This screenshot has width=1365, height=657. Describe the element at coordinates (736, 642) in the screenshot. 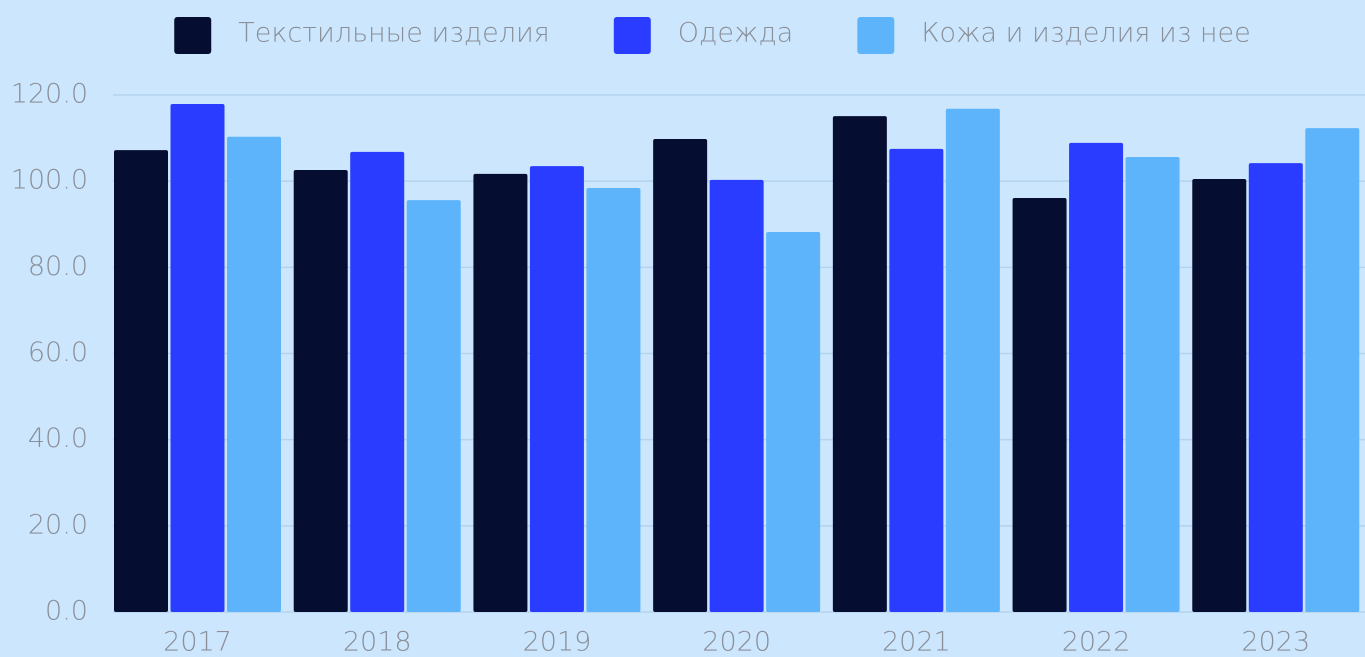

I see `x-tick-label: 2020` at that location.